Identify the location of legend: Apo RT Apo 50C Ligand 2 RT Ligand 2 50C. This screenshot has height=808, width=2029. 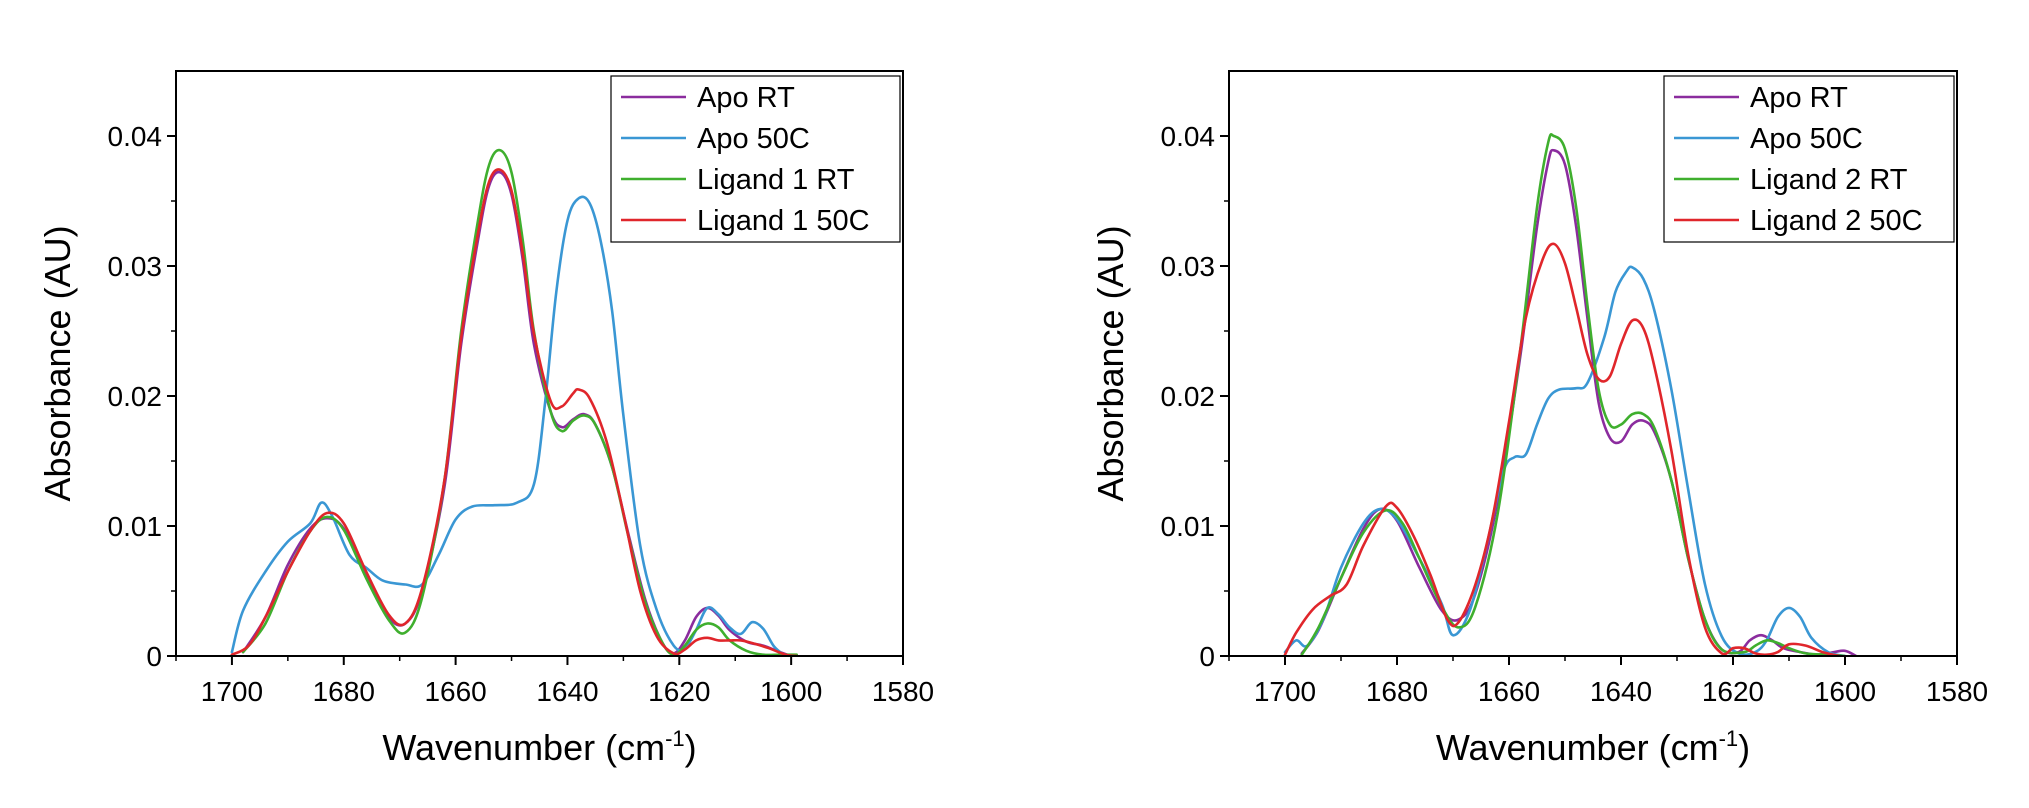
(1809, 159).